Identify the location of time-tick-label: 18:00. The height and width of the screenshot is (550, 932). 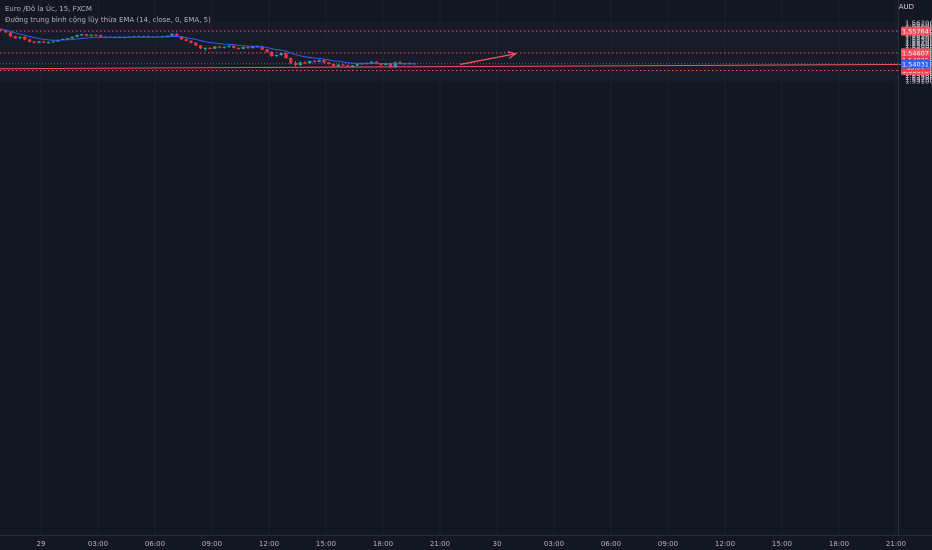
(383, 544).